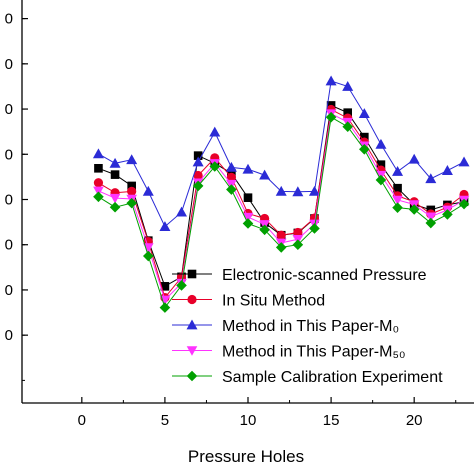 This screenshot has width=474, height=474. Describe the element at coordinates (324, 275) in the screenshot. I see `legend-label: Electronic-scanned Pressure` at that location.